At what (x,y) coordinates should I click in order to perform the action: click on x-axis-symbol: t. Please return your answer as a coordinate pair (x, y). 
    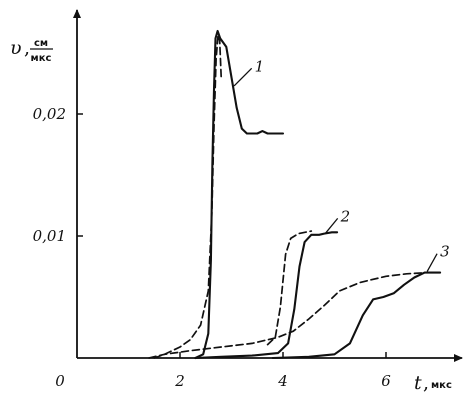
    Looking at the image, I should click on (418, 383).